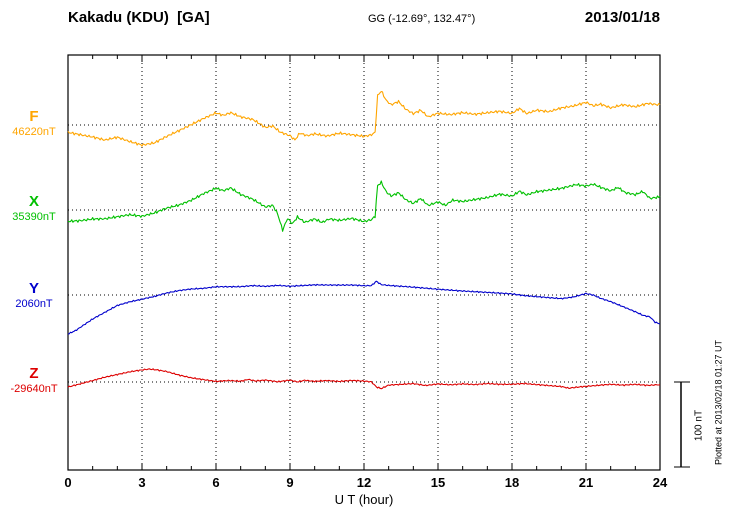 The height and width of the screenshot is (520, 730). What do you see at coordinates (364, 307) in the screenshot?
I see `trace-Y` at bounding box center [364, 307].